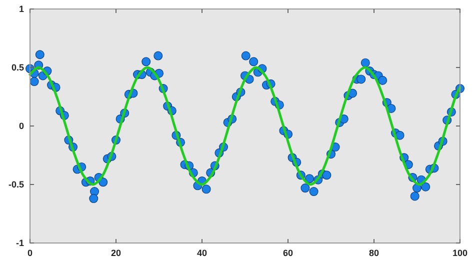  I want to click on x-tick-label: 100, so click(460, 253).